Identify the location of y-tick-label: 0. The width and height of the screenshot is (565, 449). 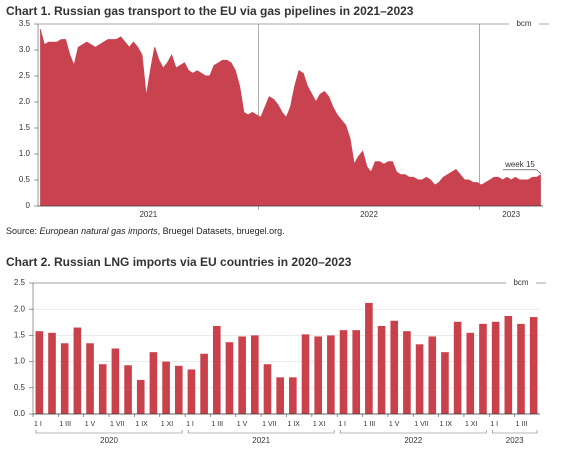
(28, 205).